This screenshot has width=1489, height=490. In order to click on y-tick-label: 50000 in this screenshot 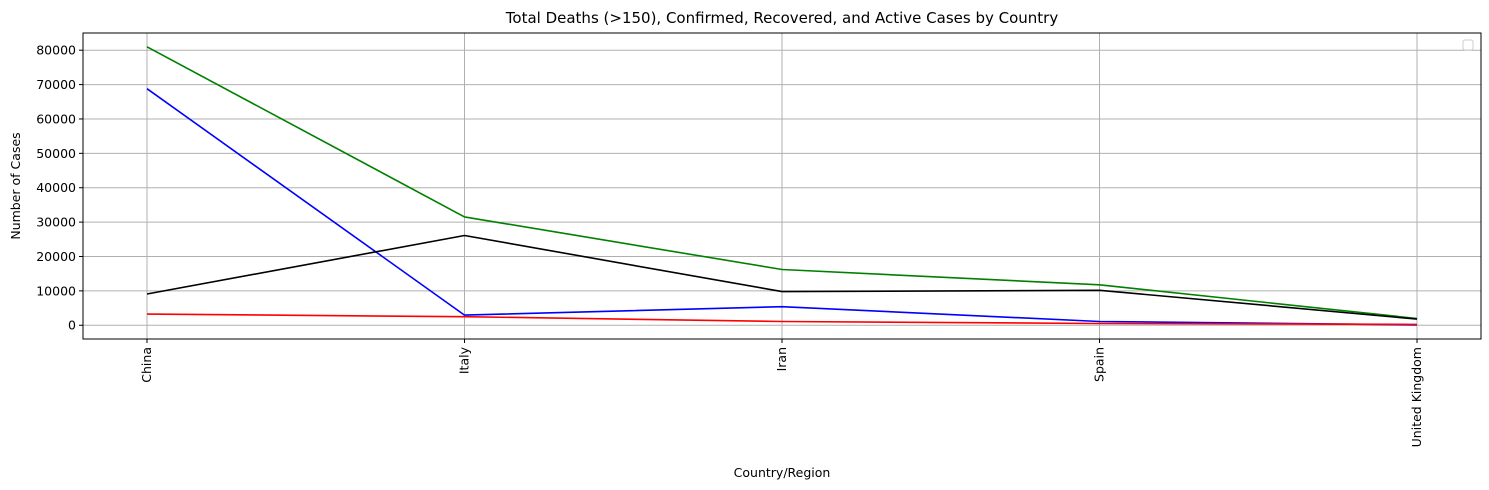, I will do `click(56, 153)`.